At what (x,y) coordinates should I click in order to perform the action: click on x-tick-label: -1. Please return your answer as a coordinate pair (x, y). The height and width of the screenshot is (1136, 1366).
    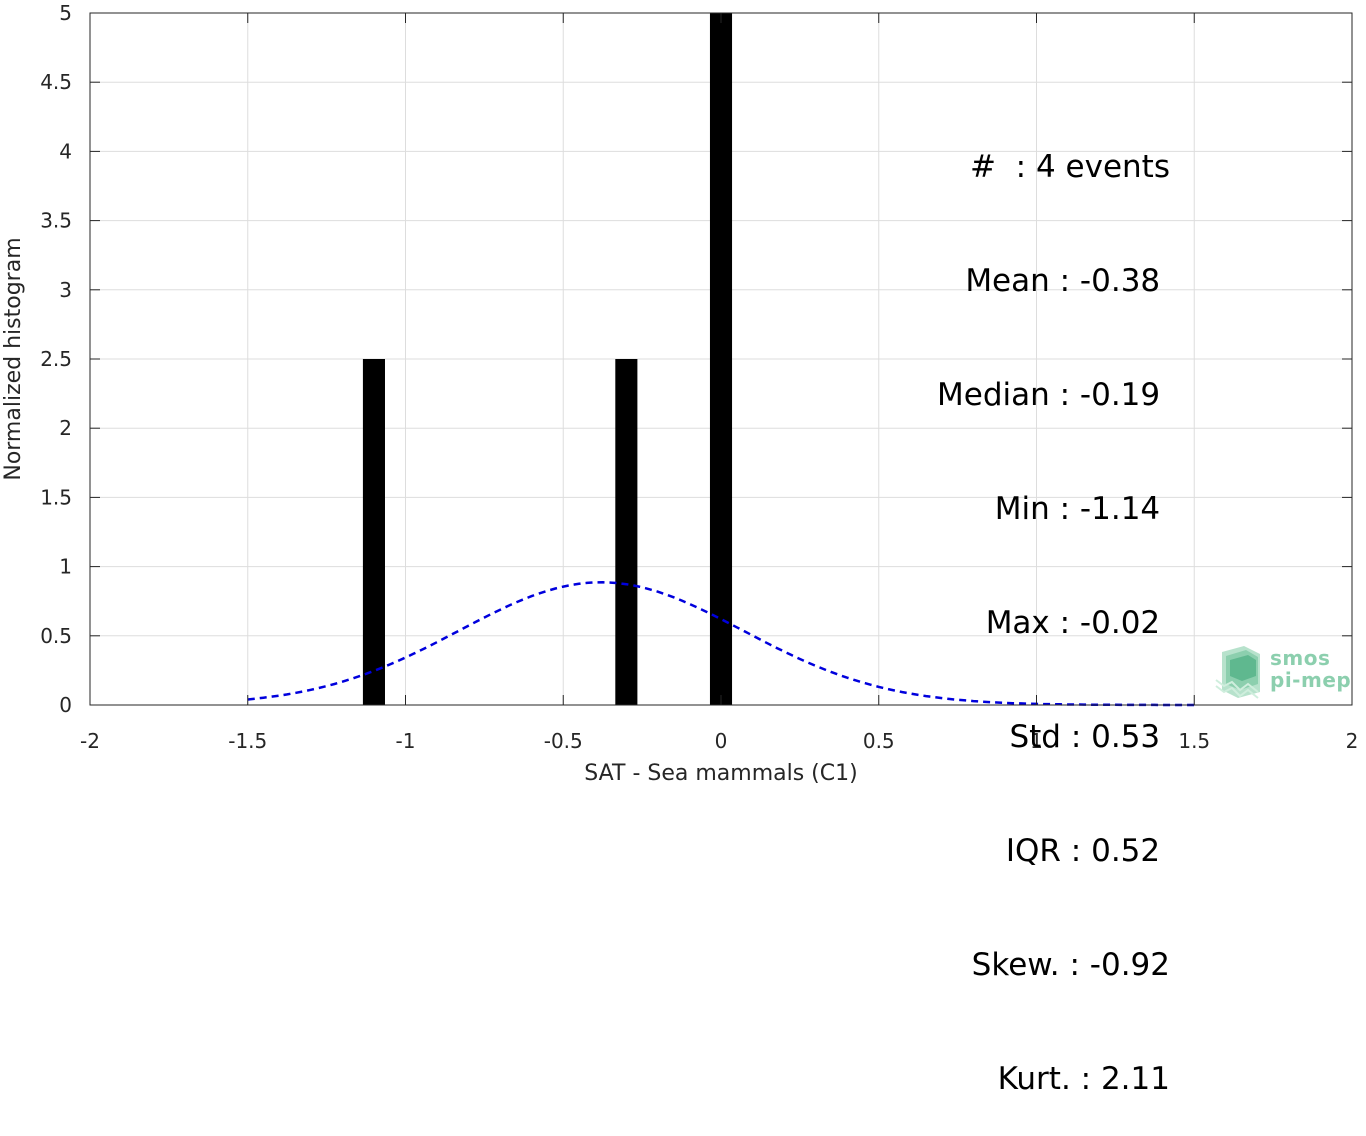
    Looking at the image, I should click on (406, 741).